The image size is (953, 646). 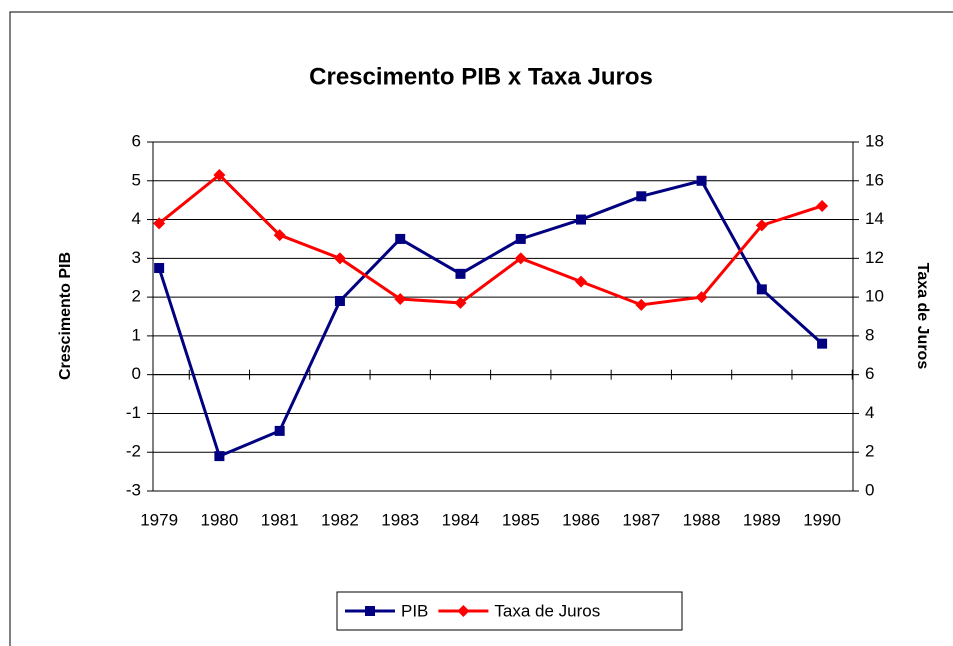 I want to click on legend-label: Taxa de Juros, so click(x=547, y=610).